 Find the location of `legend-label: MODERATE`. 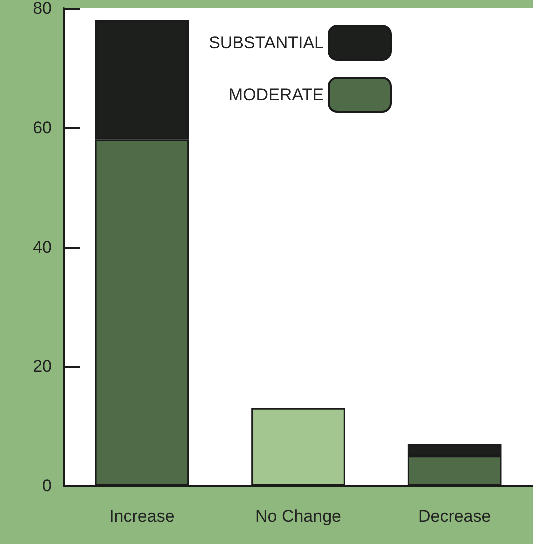

legend-label: MODERATE is located at coordinates (276, 95).